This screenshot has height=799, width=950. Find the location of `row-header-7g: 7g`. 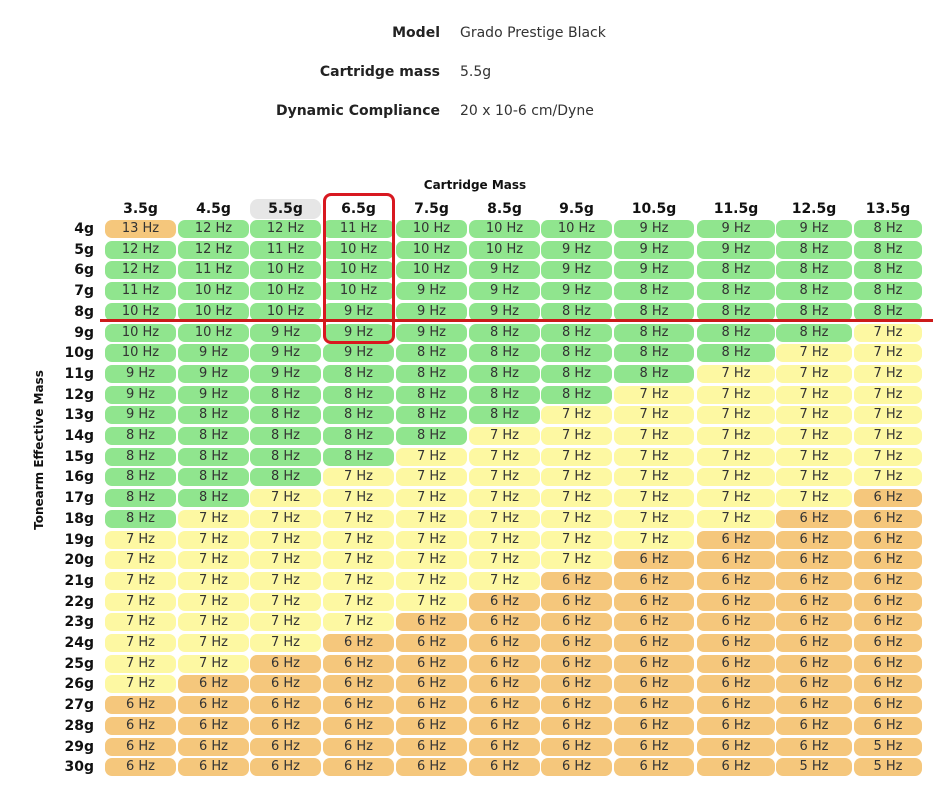

row-header-7g: 7g is located at coordinates (84, 291).